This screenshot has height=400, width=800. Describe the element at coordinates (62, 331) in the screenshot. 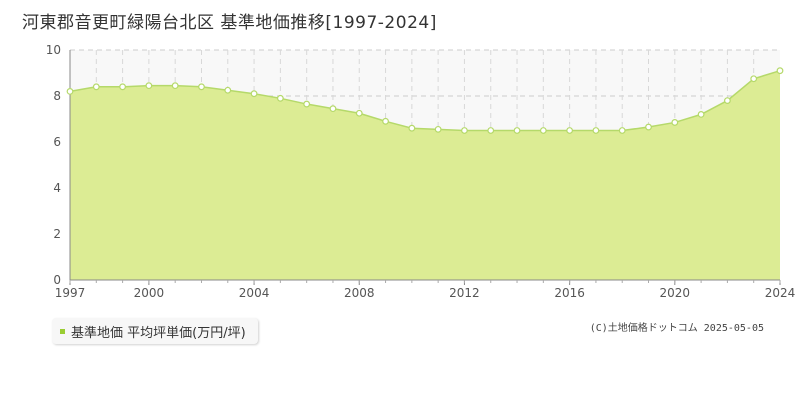

I see `legend-swatch` at that location.